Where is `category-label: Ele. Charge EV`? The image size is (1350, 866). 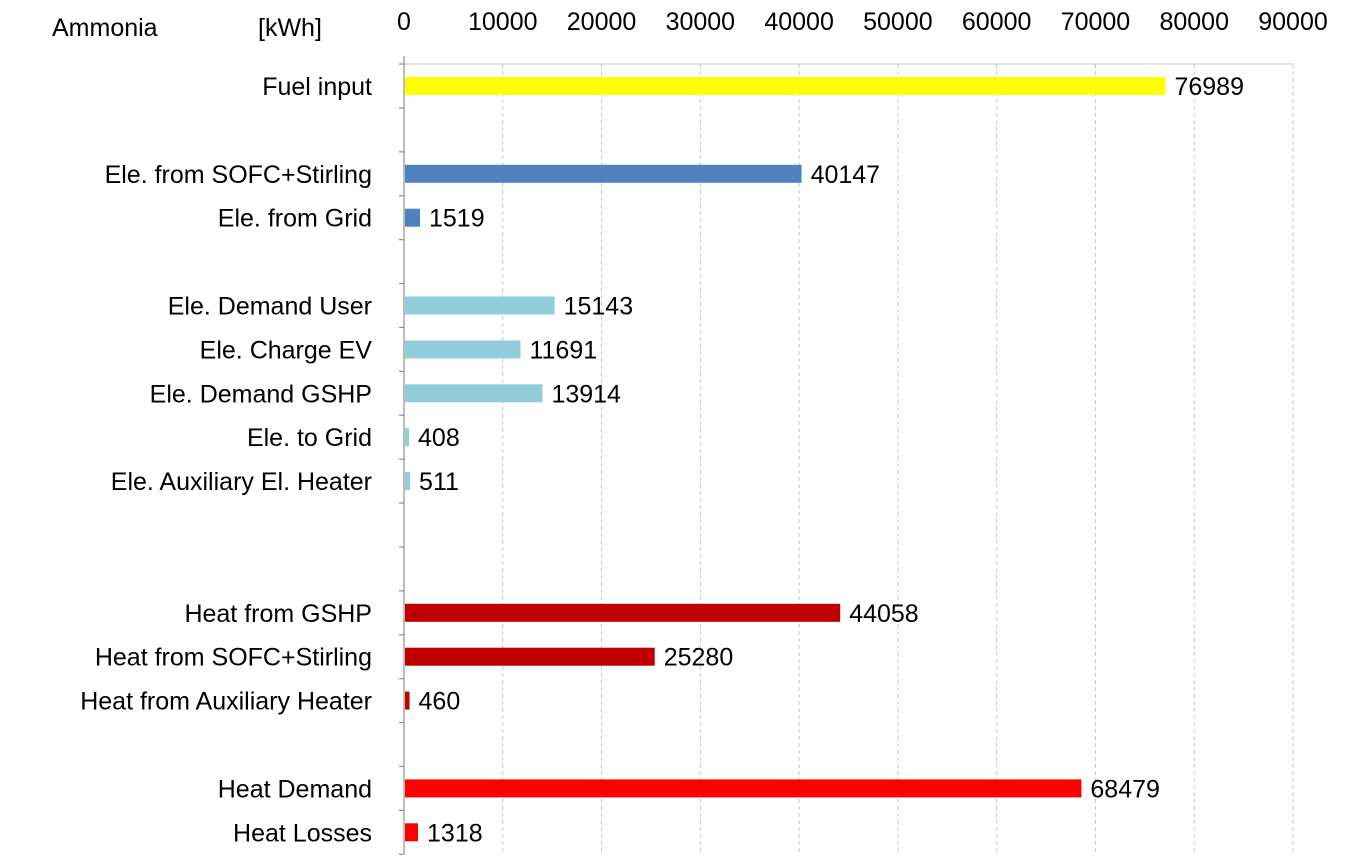
category-label: Ele. Charge EV is located at coordinates (286, 350).